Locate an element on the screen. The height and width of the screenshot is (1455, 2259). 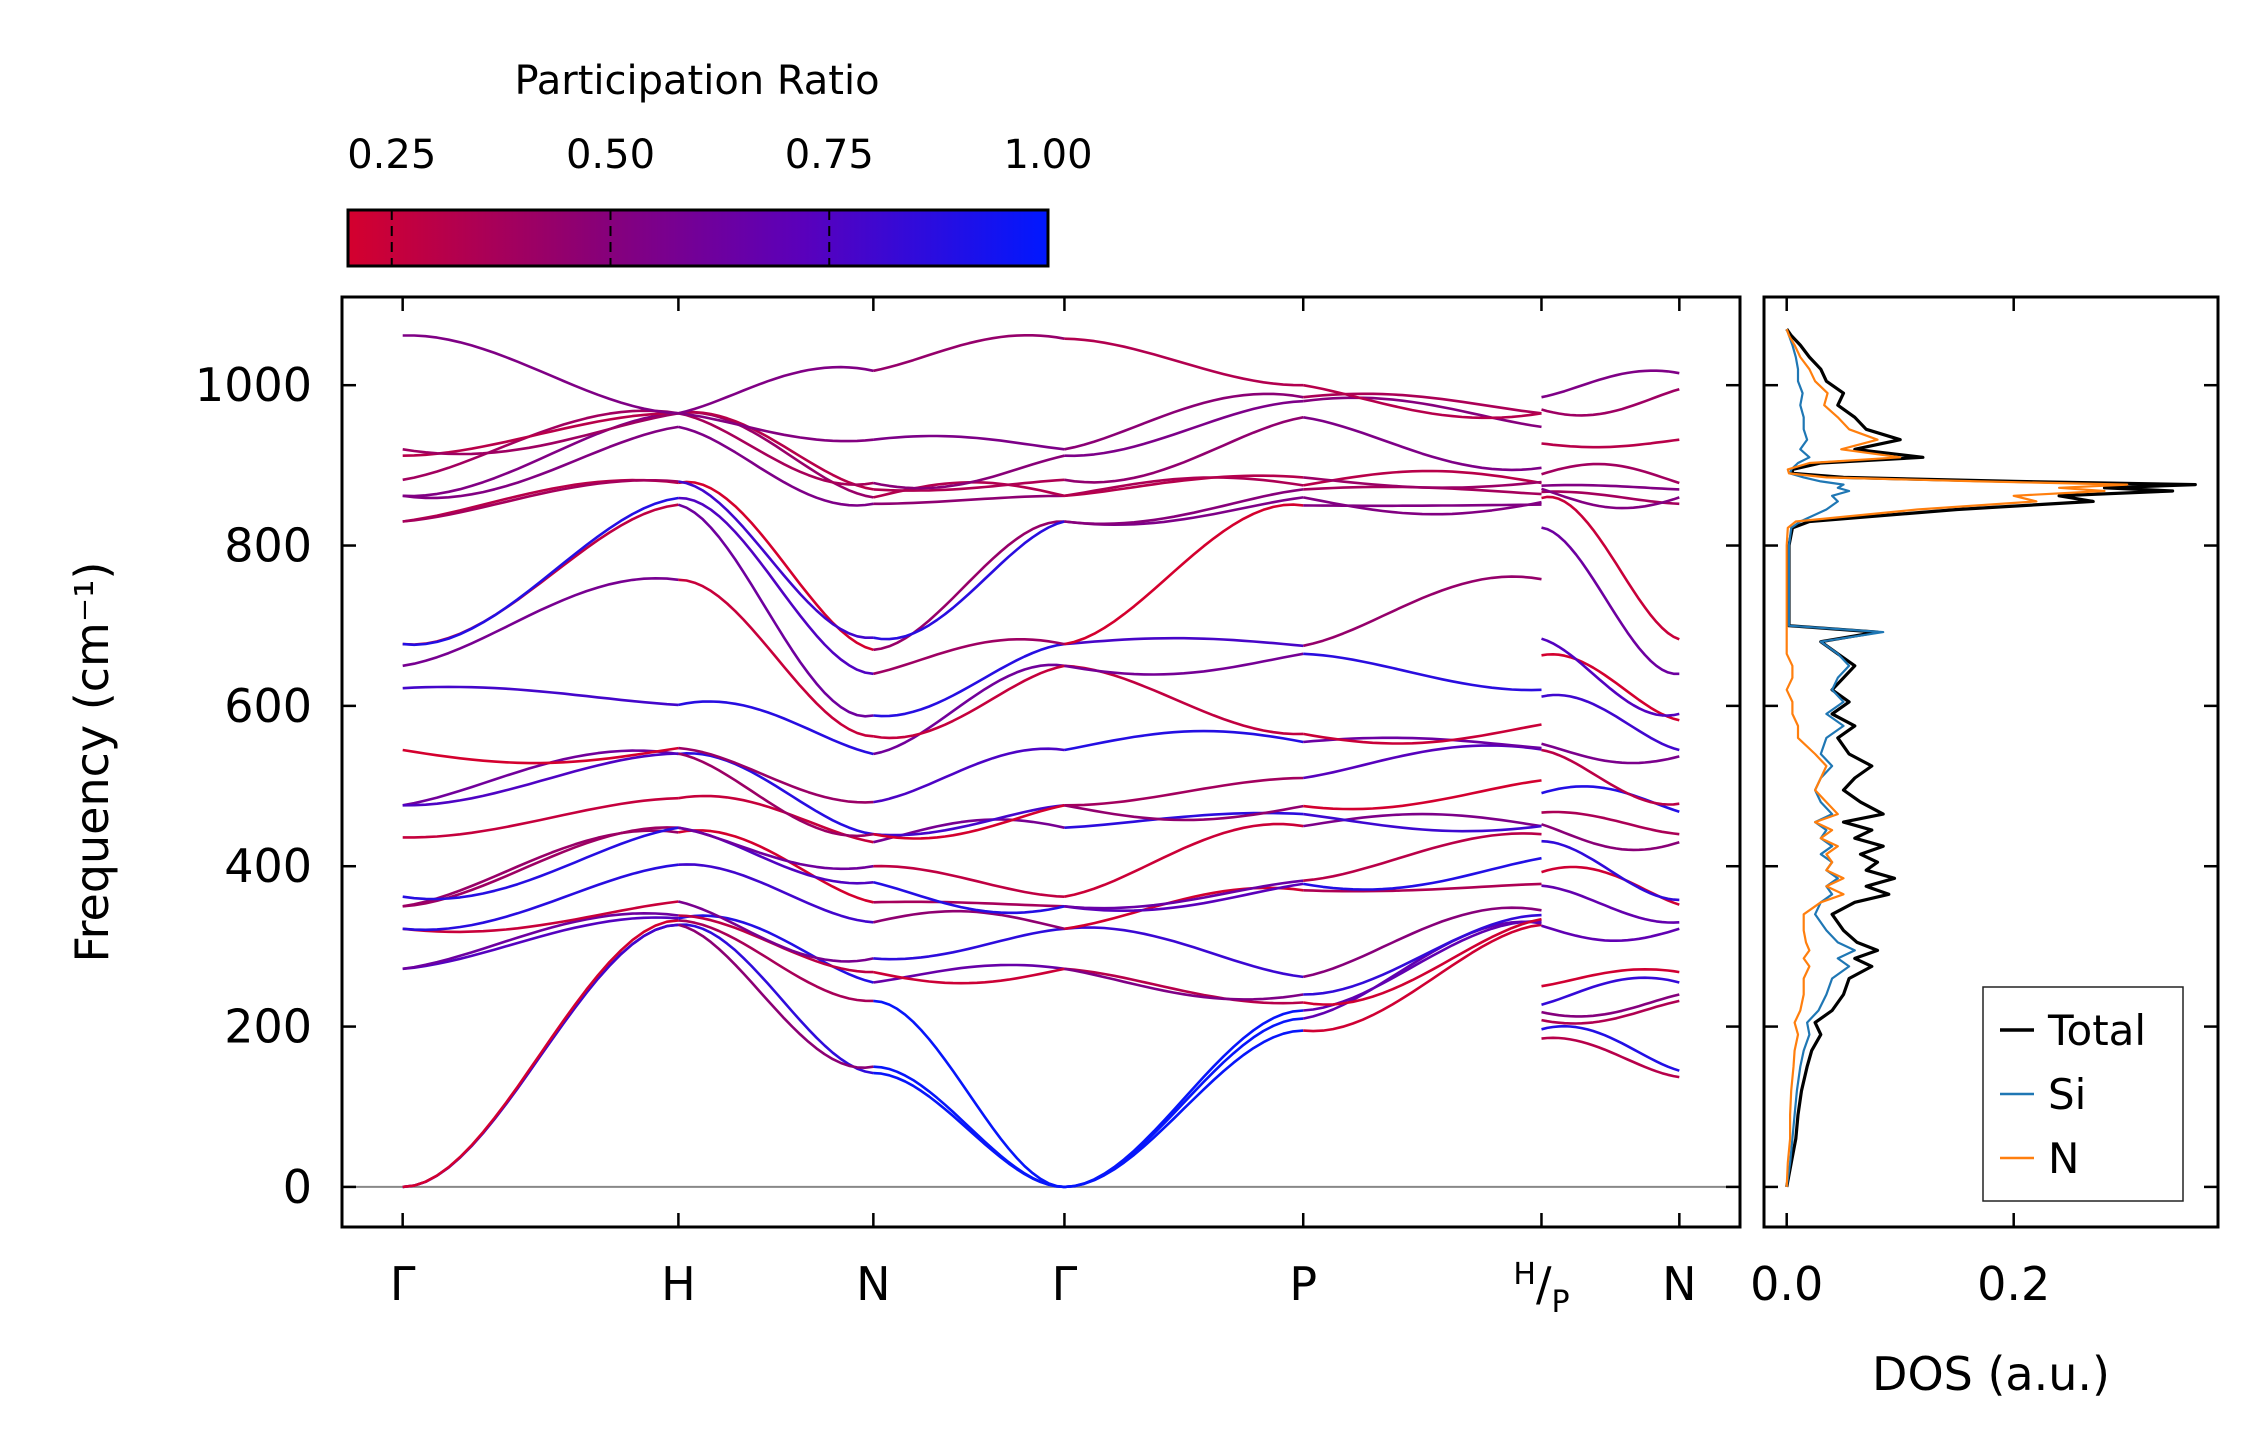
kpoint-label: P is located at coordinates (1303, 1284).